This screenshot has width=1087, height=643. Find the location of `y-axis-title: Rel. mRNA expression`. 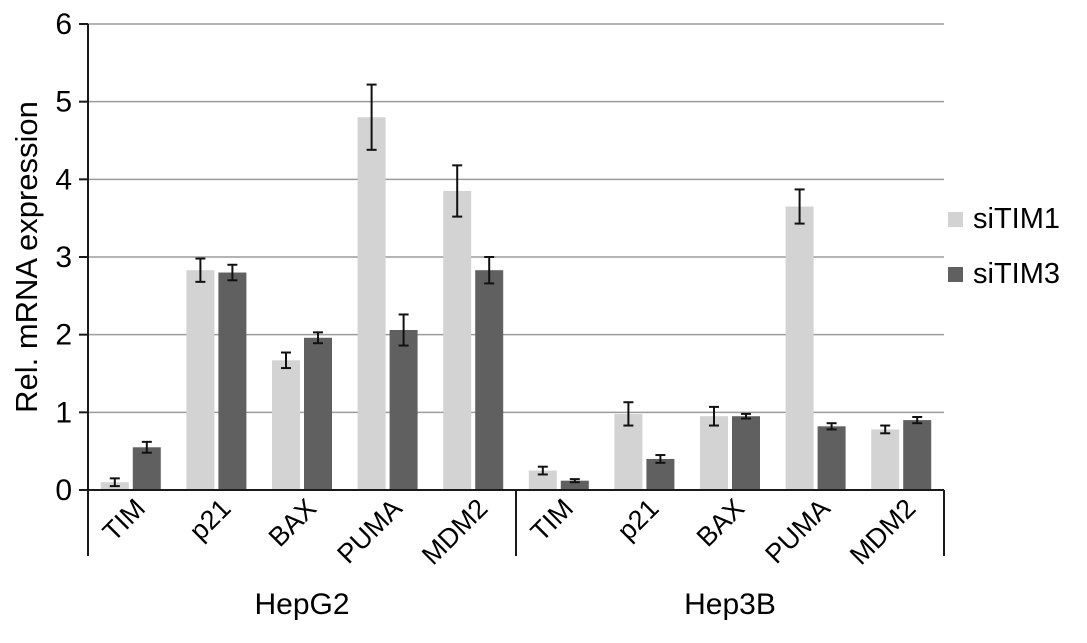

y-axis-title: Rel. mRNA expression is located at coordinates (26, 257).